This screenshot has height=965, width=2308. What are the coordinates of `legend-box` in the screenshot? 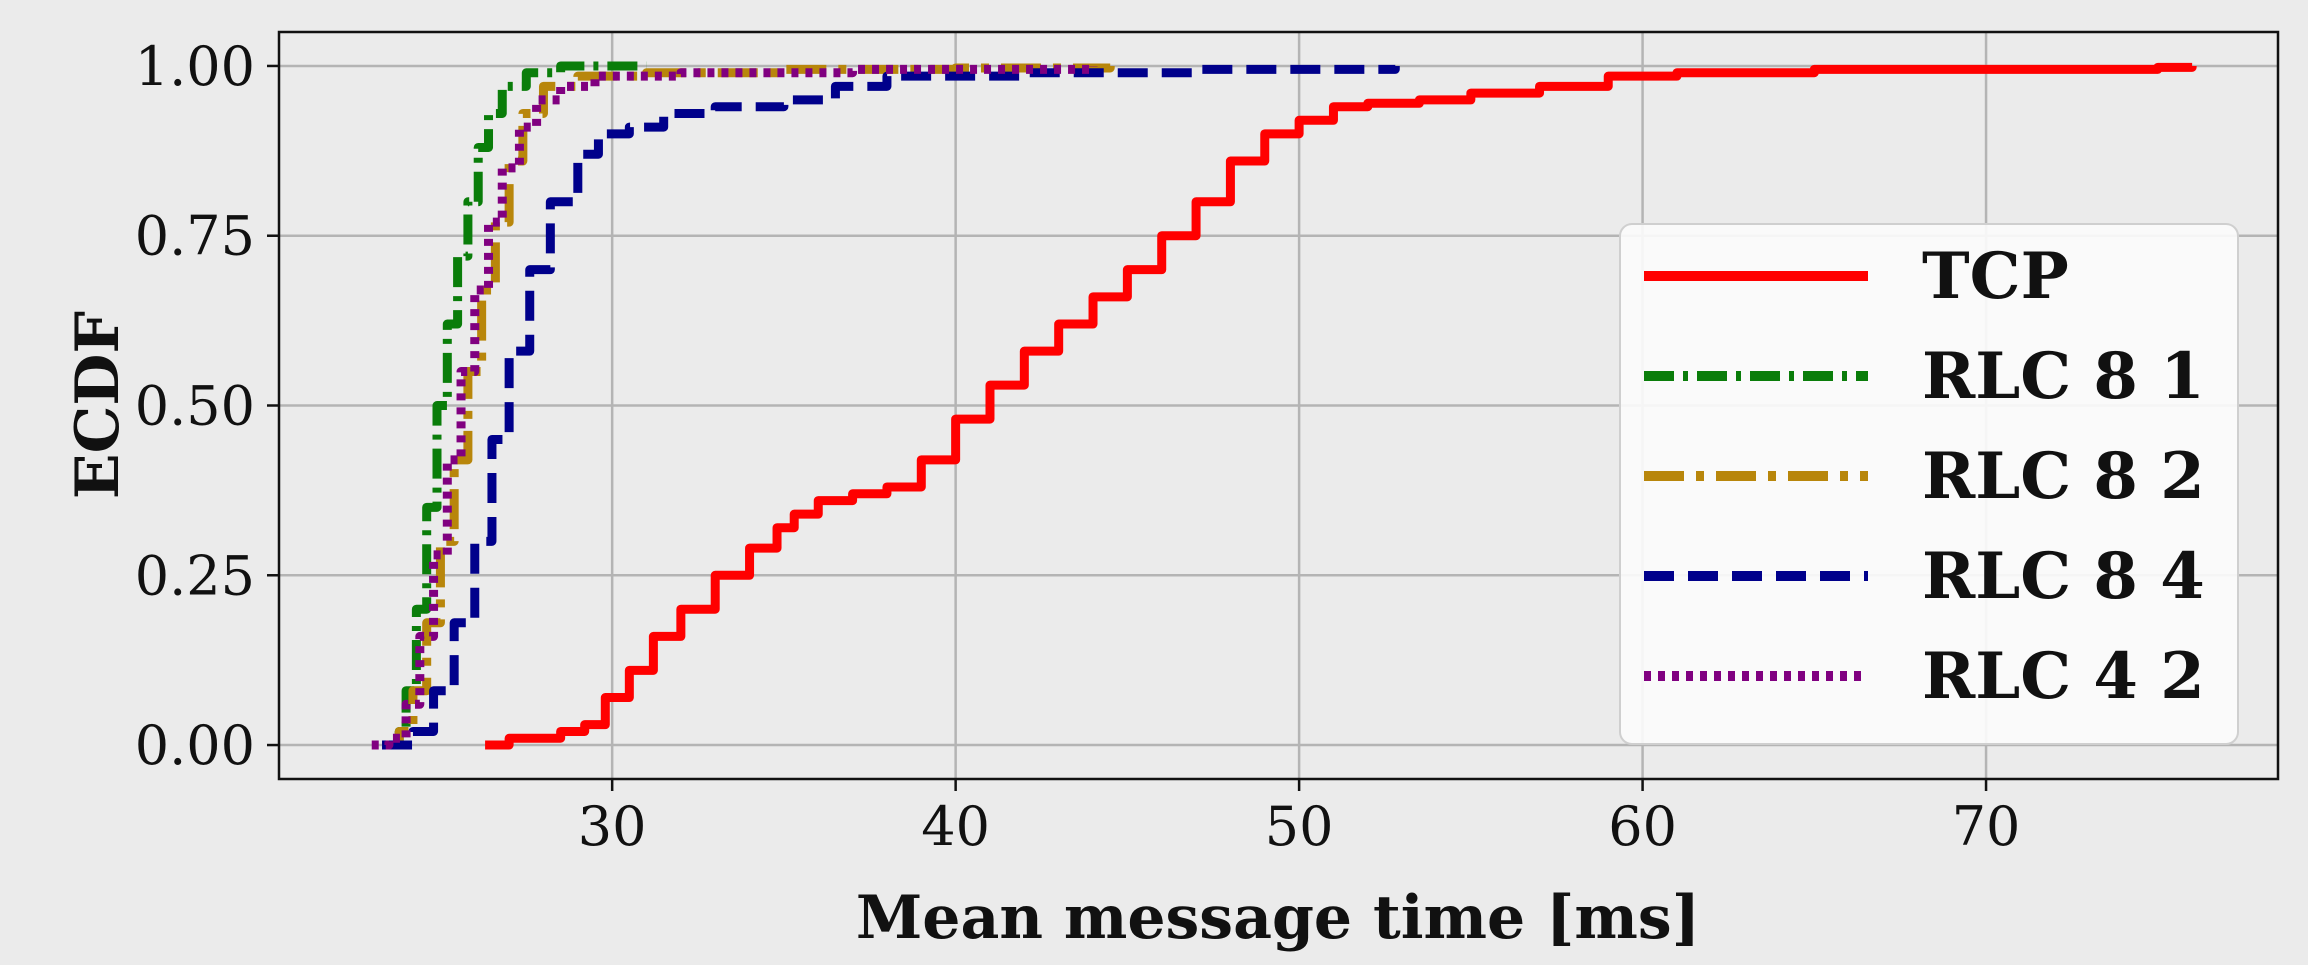 It's located at (1929, 484).